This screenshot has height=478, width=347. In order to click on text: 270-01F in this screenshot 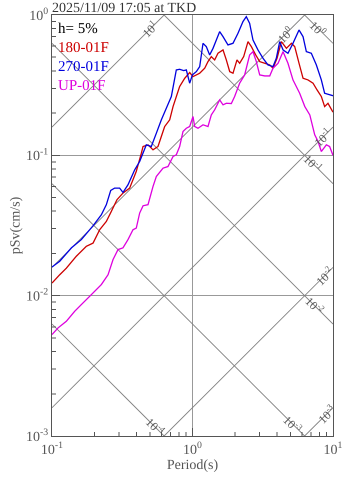, I will do `click(83, 67)`.